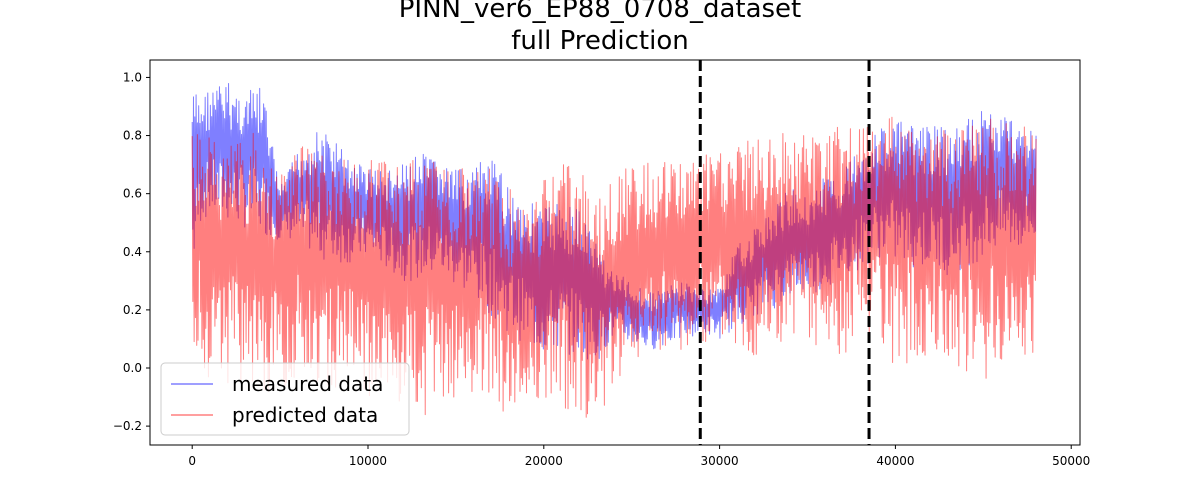 This screenshot has width=1200, height=500. I want to click on x-tick-label: 30000, so click(720, 461).